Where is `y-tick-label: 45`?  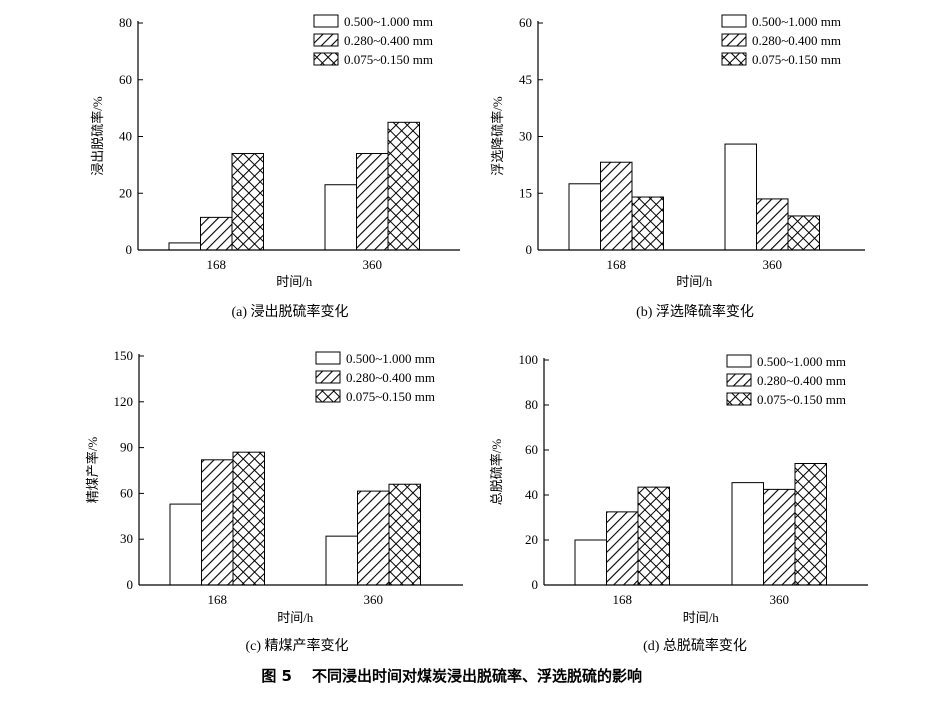
y-tick-label: 45 is located at coordinates (525, 79).